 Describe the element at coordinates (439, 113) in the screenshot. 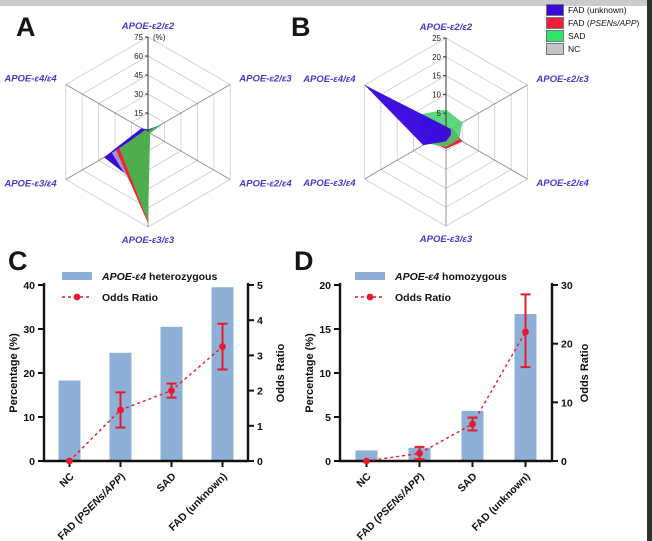

I see `radial-tick-label: 5` at that location.